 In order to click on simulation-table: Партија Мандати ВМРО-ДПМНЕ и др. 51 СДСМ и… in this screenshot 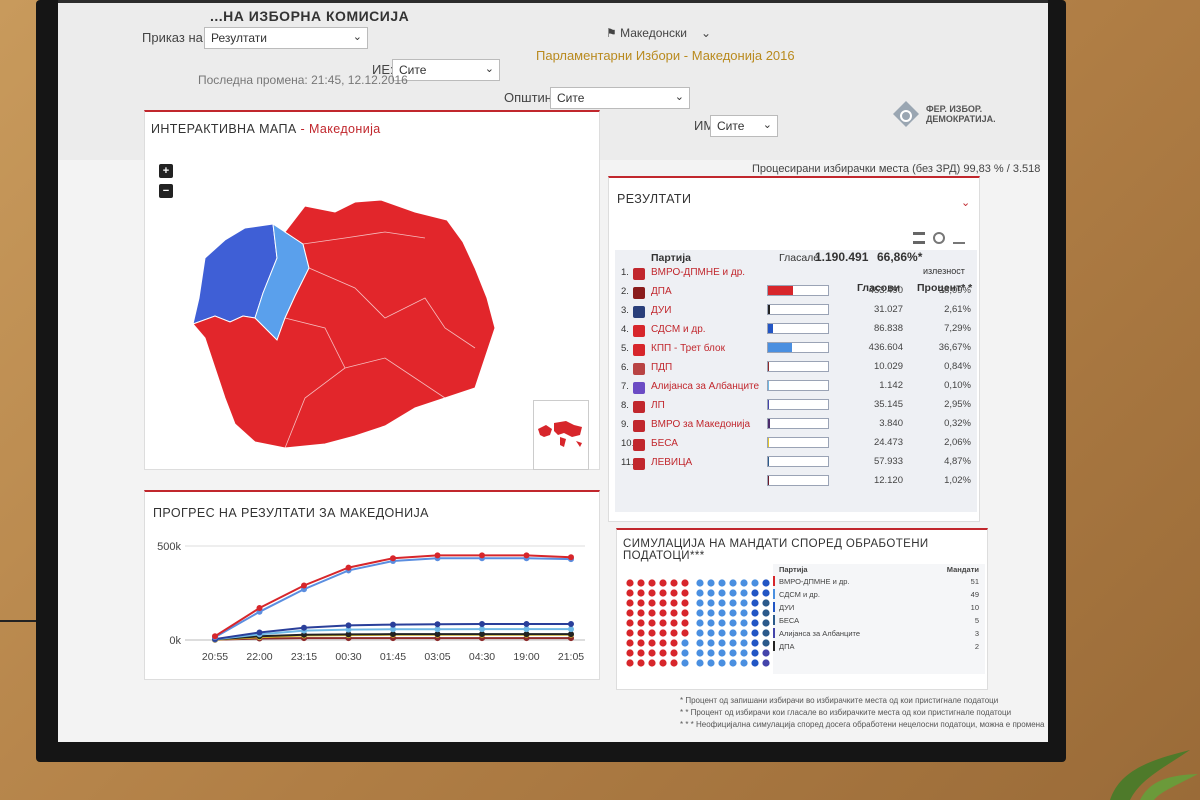, I will do `click(879, 619)`.